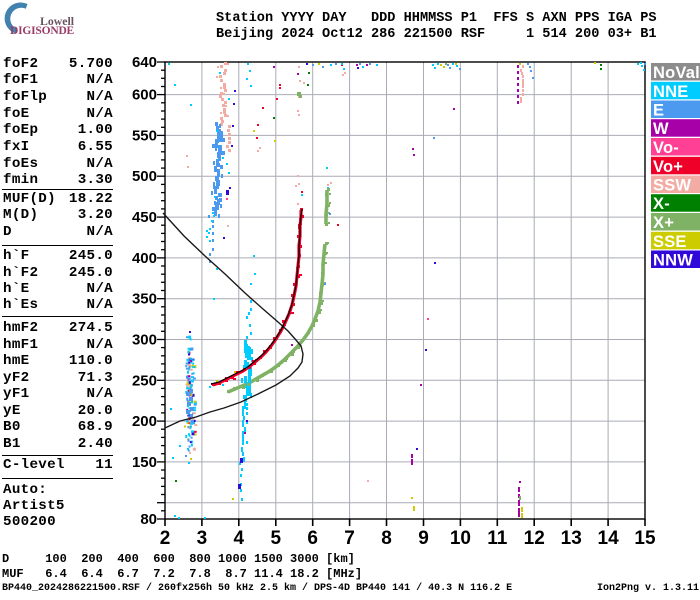 The height and width of the screenshot is (600, 700). I want to click on svg-text: Vo-, so click(666, 148).